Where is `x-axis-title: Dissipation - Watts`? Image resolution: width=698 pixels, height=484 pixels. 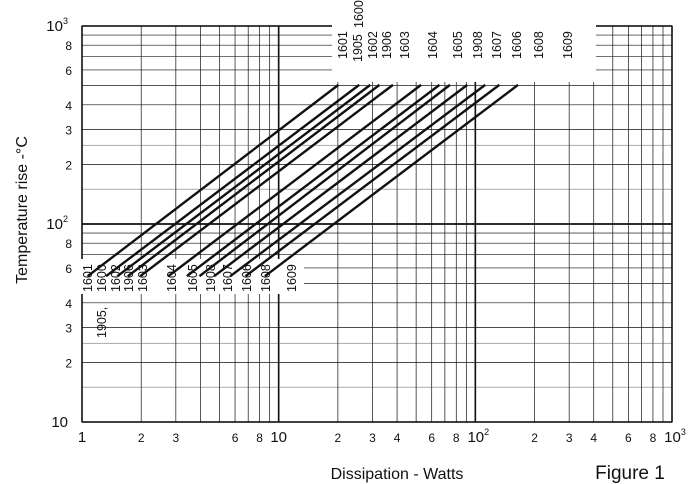
x-axis-title: Dissipation - Watts is located at coordinates (397, 474).